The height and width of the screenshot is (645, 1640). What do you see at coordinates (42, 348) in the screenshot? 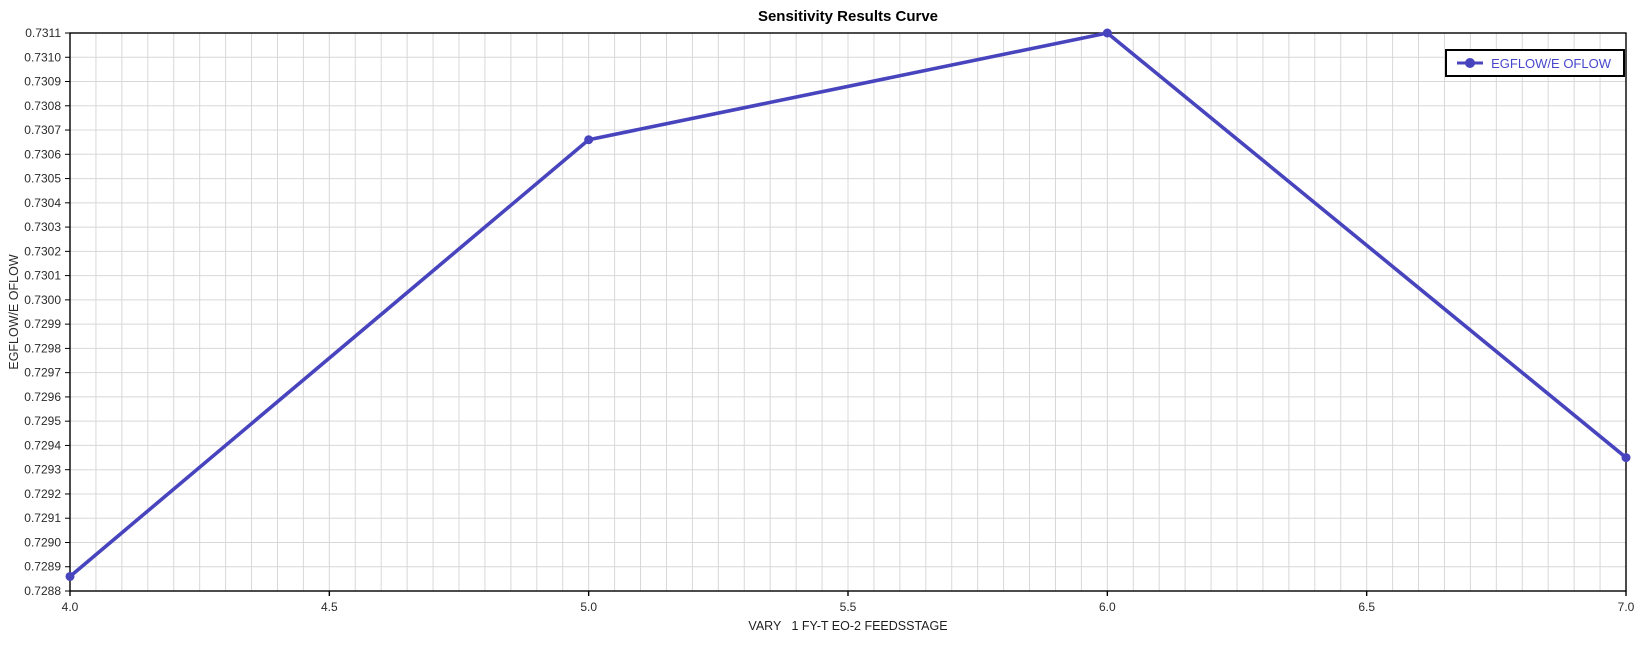
I see `svg-text: 0.7298` at bounding box center [42, 348].